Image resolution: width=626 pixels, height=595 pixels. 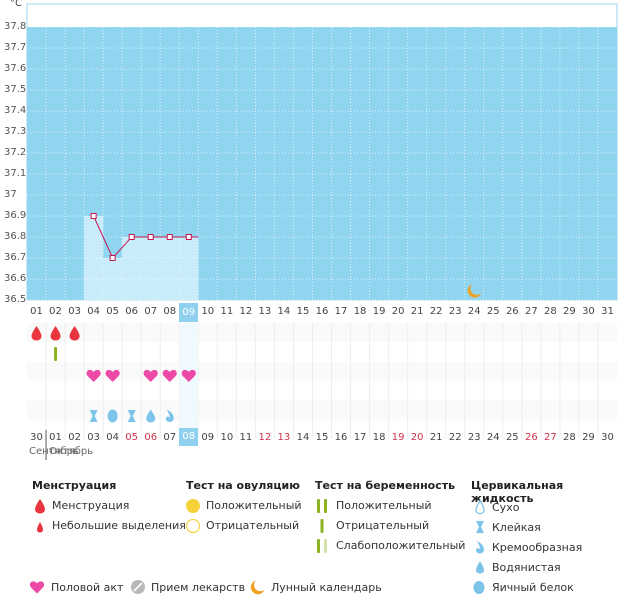 What do you see at coordinates (326, 587) in the screenshot?
I see `legend-moon-calendar: Лунный календарь` at bounding box center [326, 587].